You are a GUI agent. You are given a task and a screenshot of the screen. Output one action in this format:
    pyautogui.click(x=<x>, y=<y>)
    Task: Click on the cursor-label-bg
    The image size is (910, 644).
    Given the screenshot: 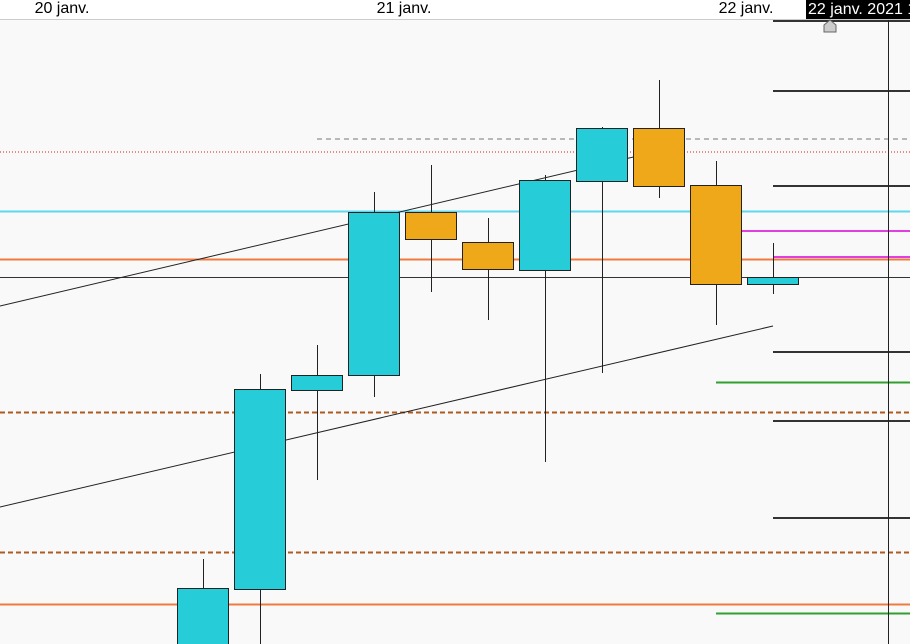 What is the action you would take?
    pyautogui.click(x=858, y=9)
    